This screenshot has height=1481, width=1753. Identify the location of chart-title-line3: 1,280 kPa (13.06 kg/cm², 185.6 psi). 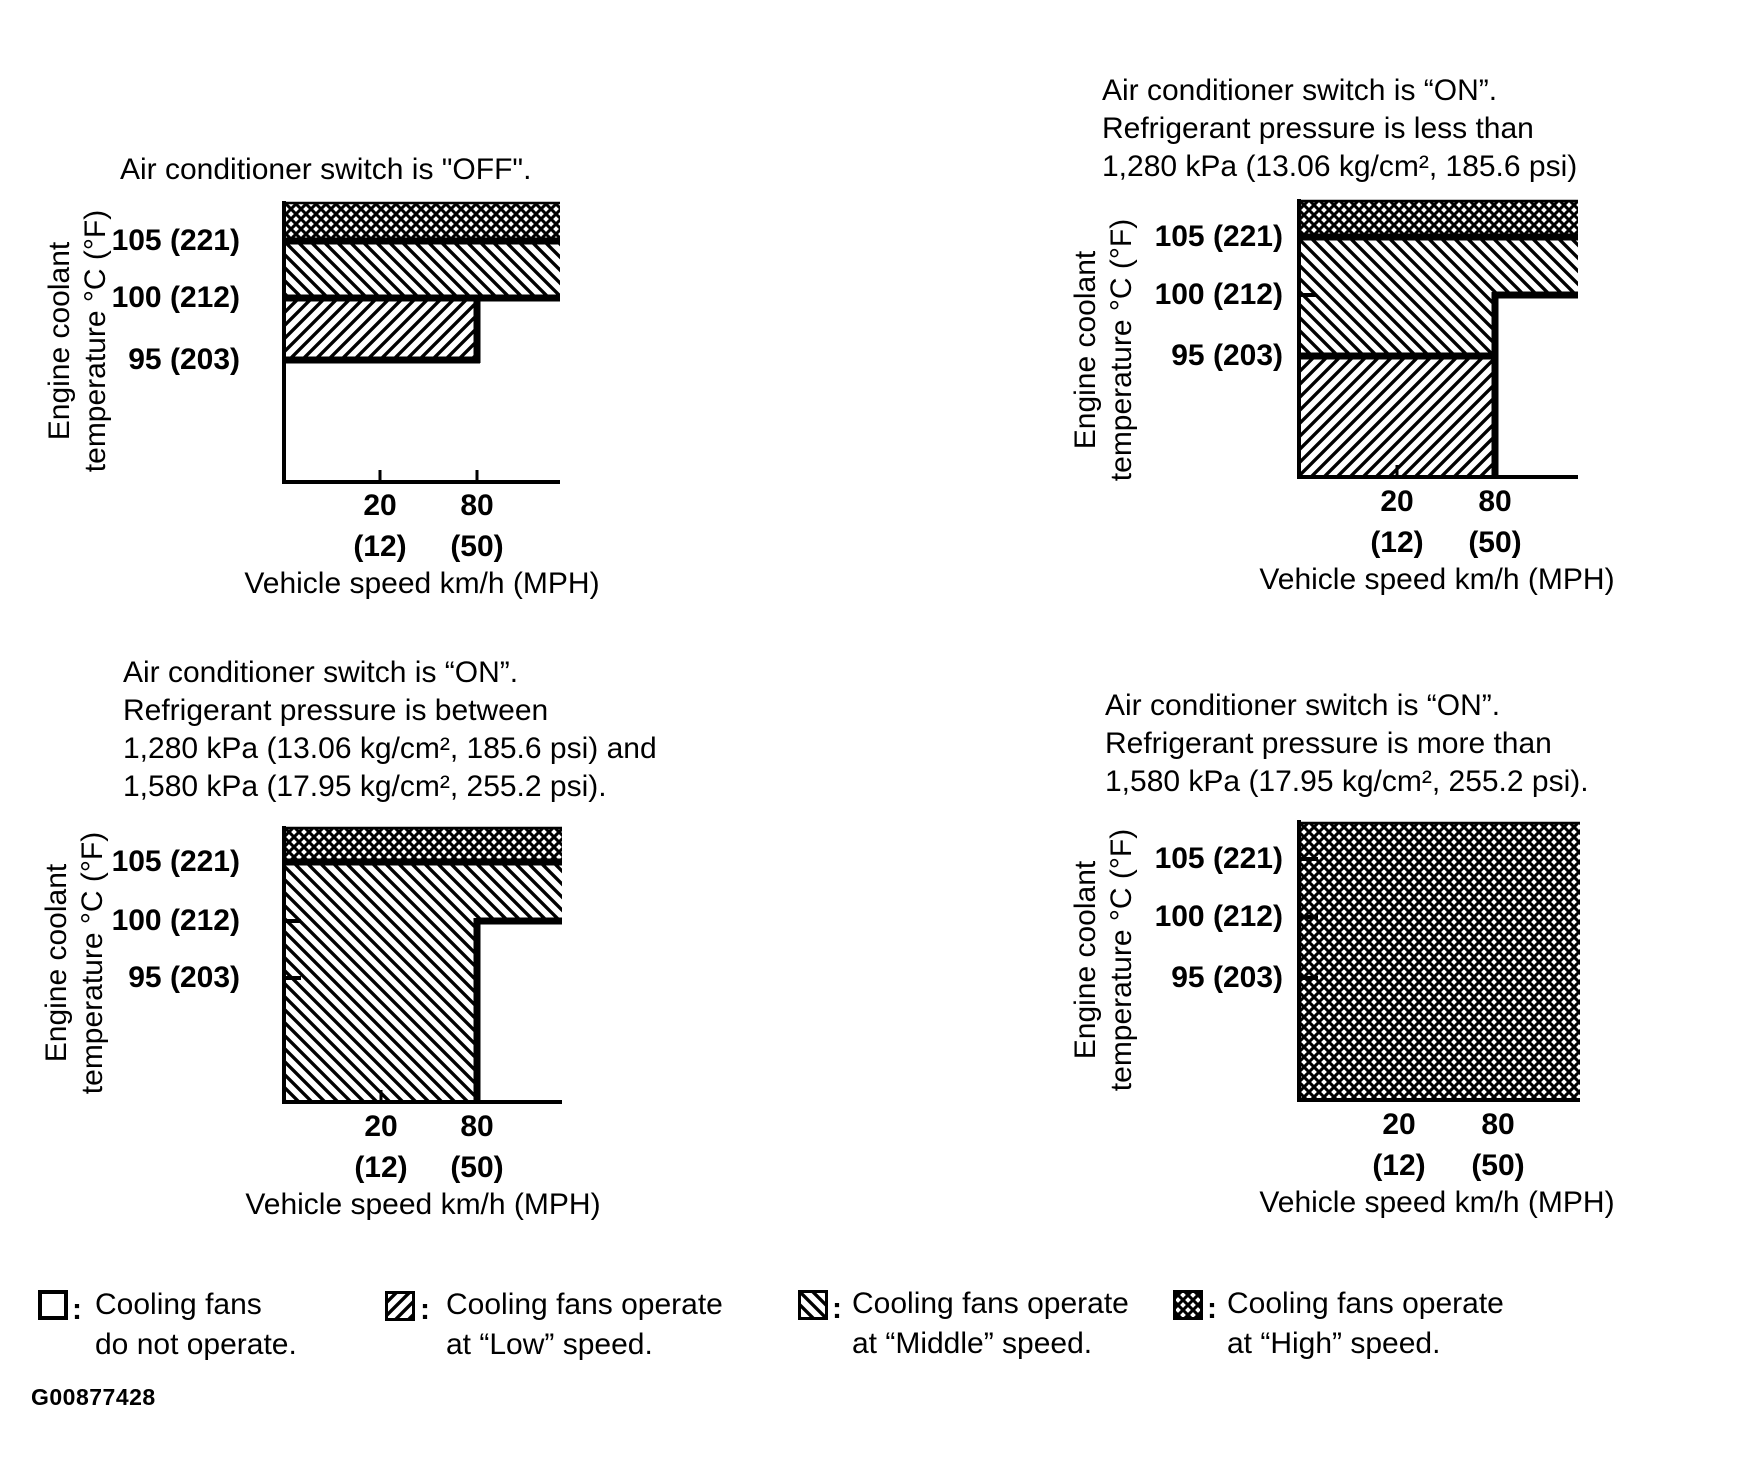
(1340, 166).